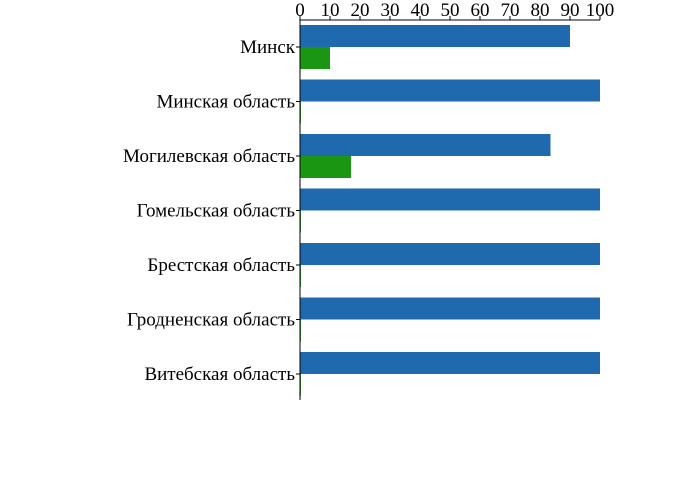  I want to click on x-tick-label: 70, so click(510, 10).